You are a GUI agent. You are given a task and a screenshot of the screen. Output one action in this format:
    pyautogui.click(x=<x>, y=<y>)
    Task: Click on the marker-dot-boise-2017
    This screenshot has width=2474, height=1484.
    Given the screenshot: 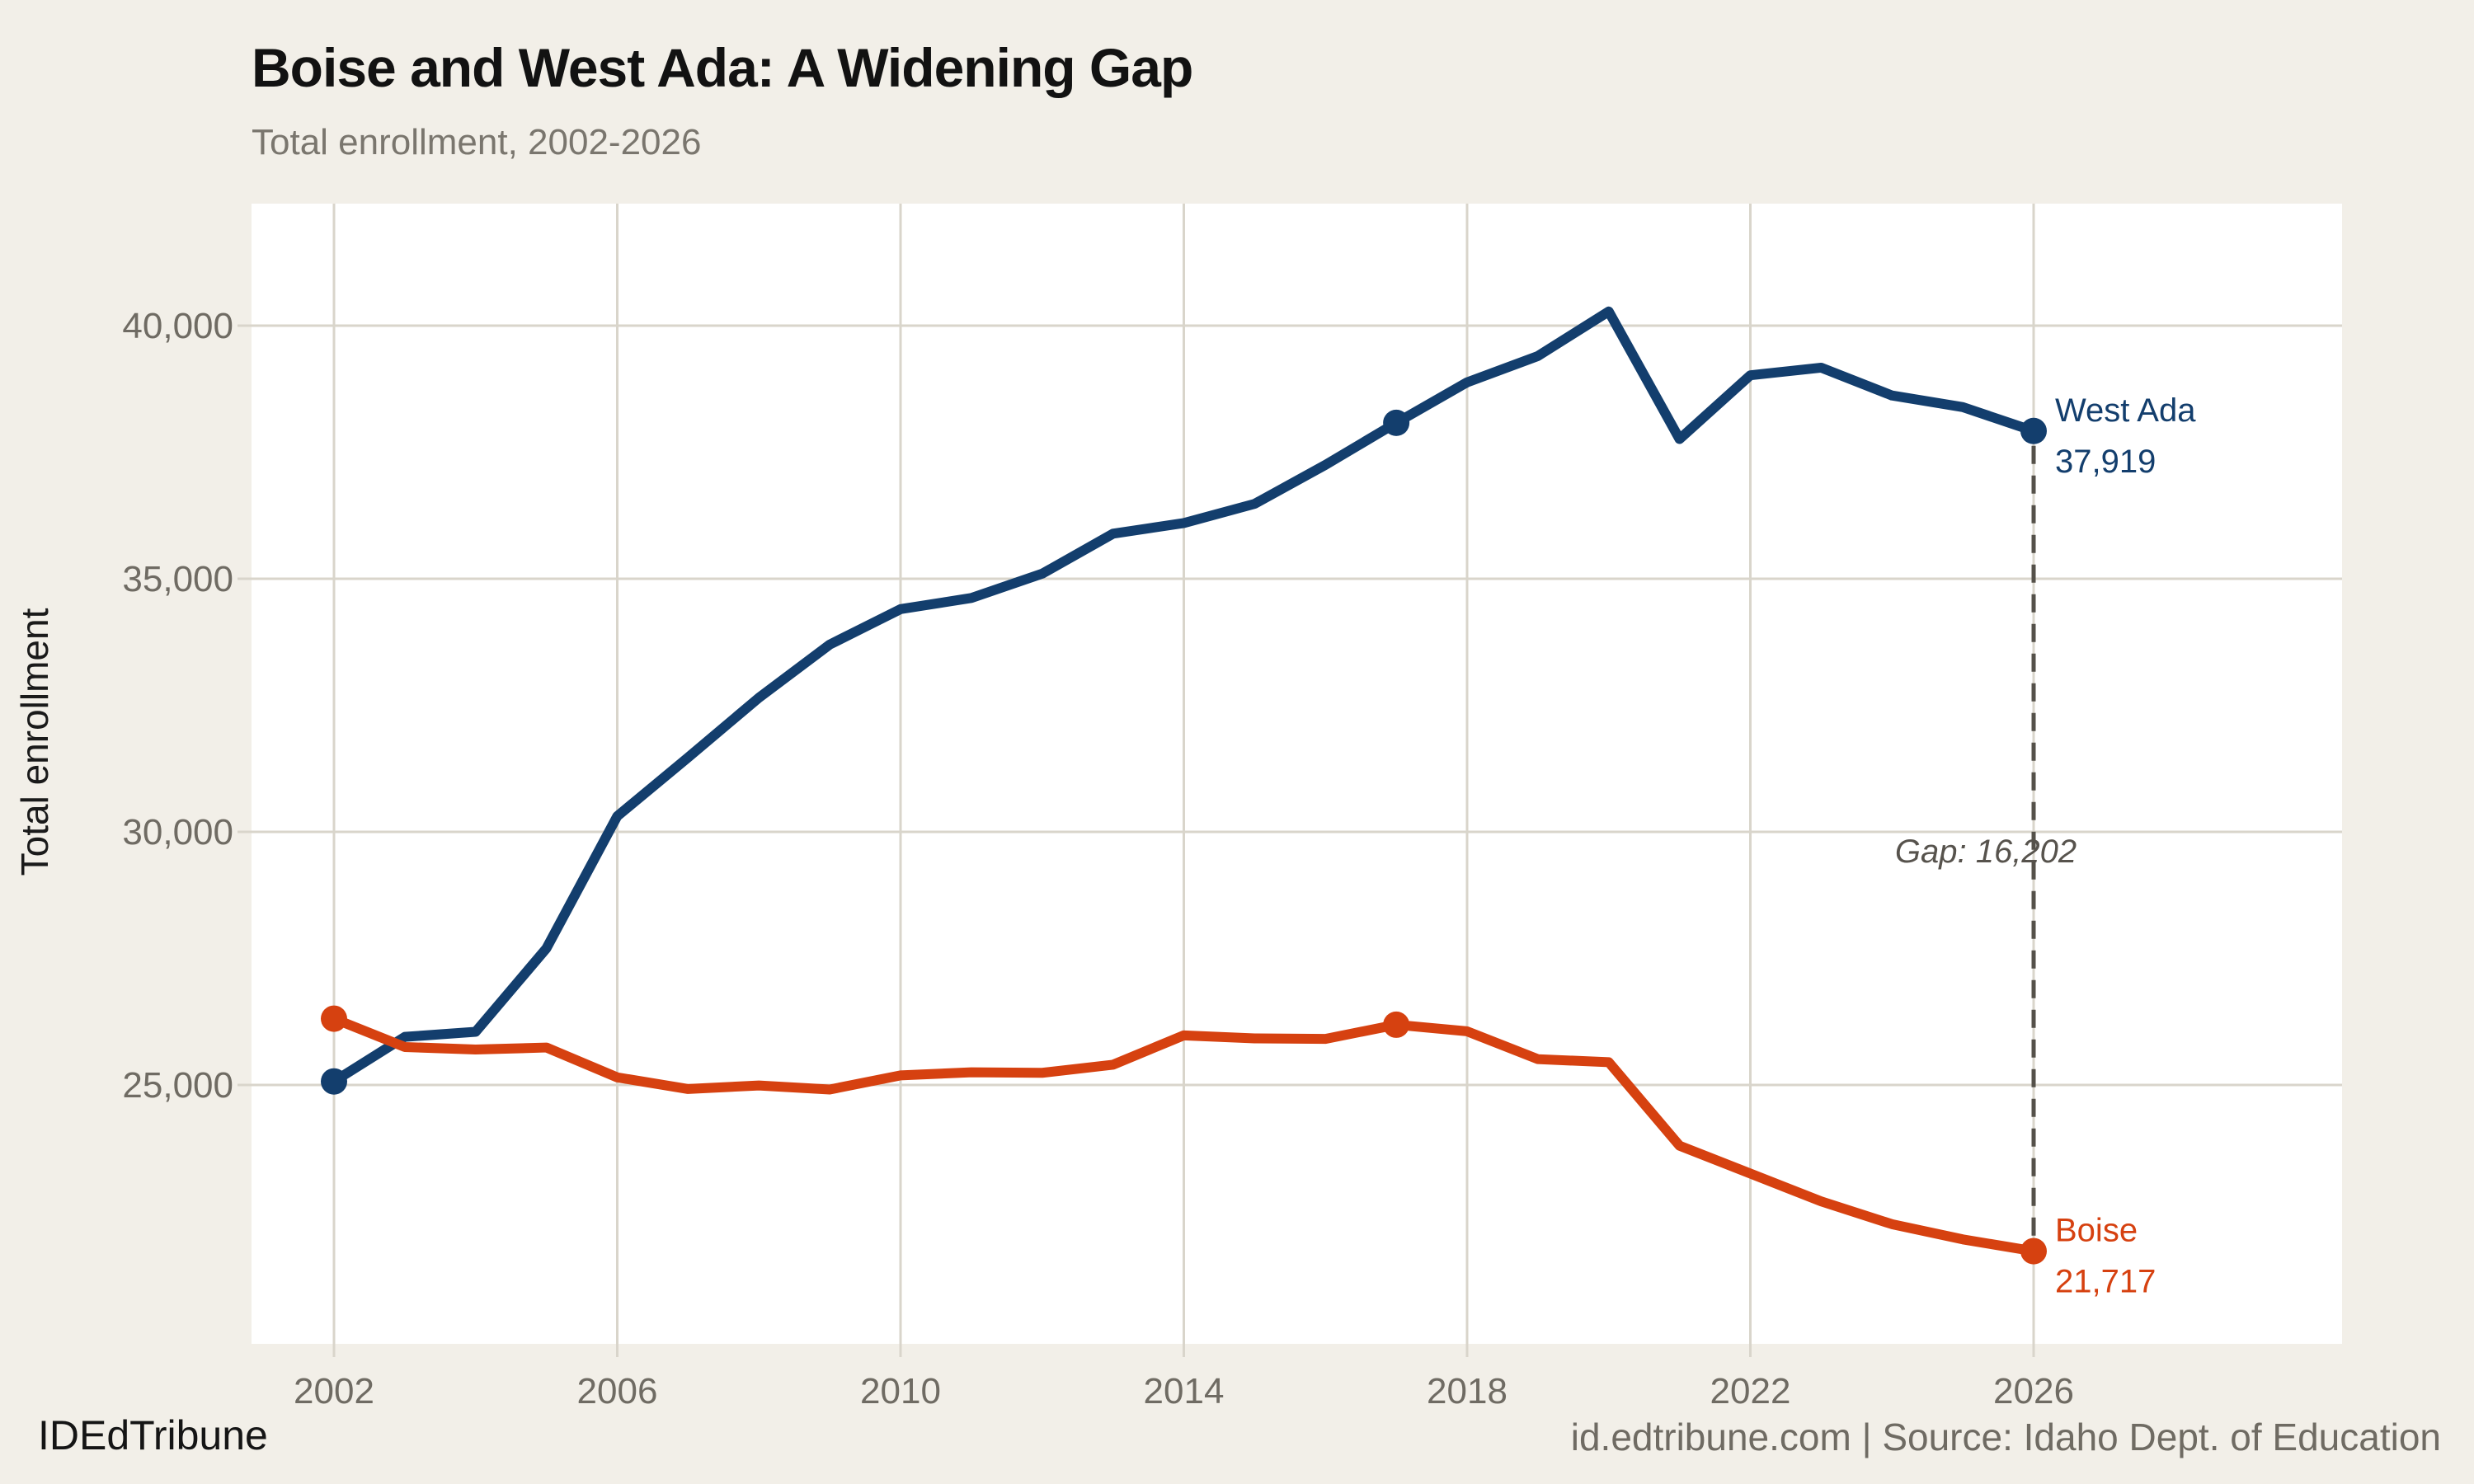 What is the action you would take?
    pyautogui.click(x=1396, y=1024)
    